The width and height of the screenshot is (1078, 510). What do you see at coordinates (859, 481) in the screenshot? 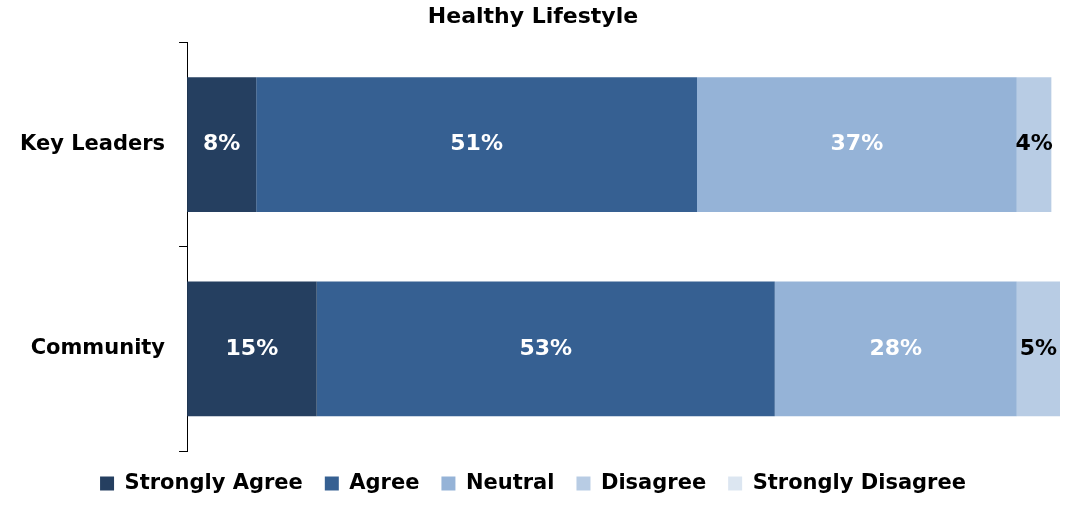
I see `legend-label: Strongly Disagree` at bounding box center [859, 481].